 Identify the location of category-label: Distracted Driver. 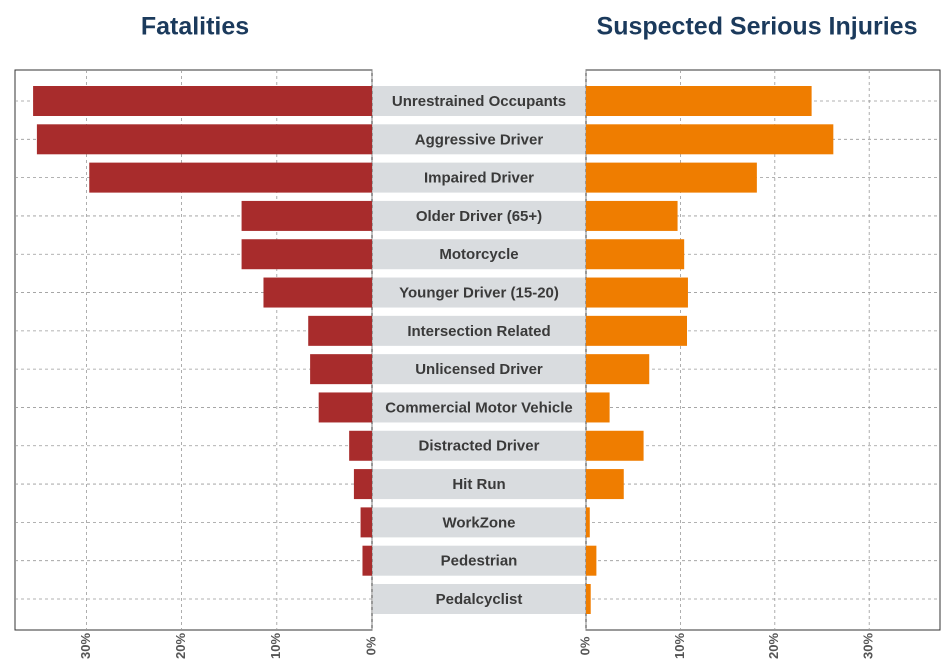
(479, 446).